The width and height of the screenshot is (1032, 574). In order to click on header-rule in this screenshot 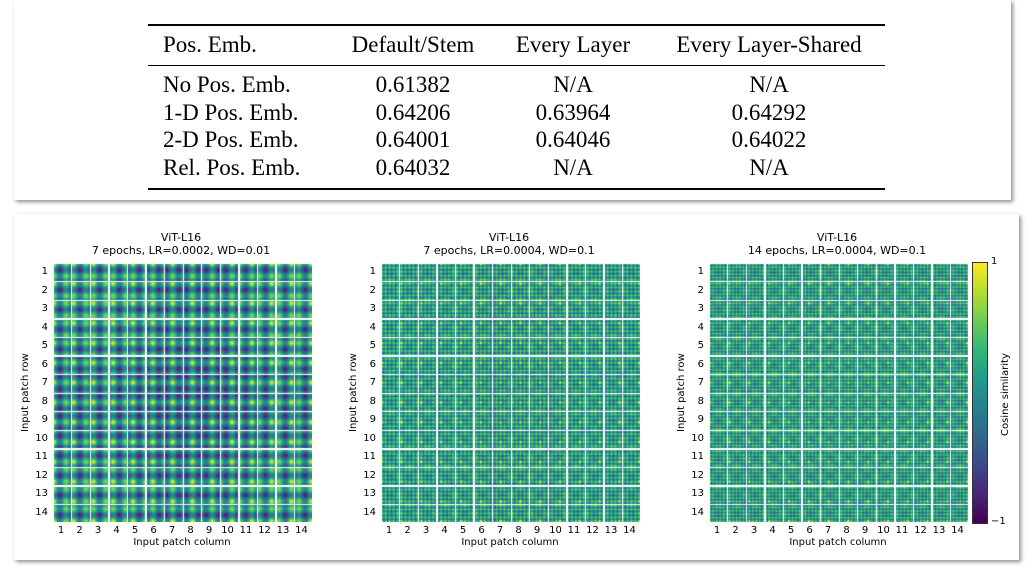, I will do `click(516, 65)`.